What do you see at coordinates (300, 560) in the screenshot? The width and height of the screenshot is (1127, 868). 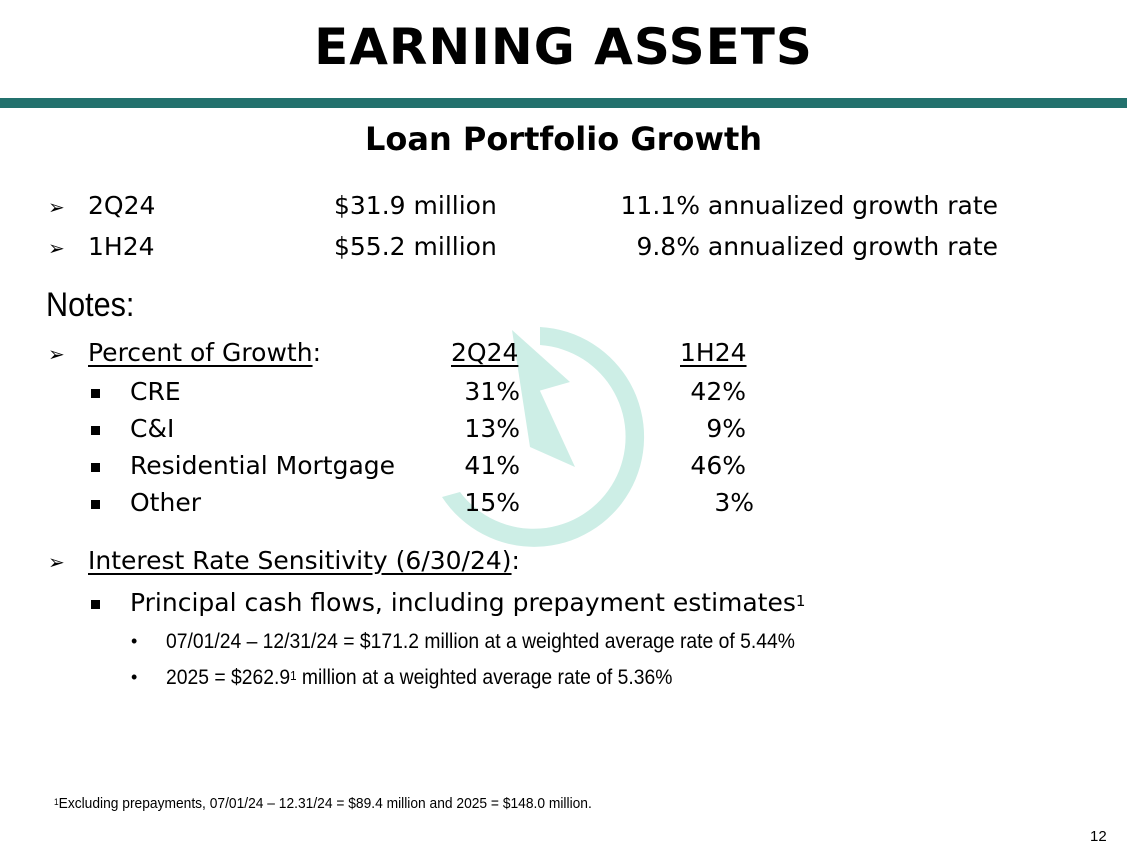 I see `interest-rate-sensitivity-label: Interest Rate Sensitivity (6/30/24)` at bounding box center [300, 560].